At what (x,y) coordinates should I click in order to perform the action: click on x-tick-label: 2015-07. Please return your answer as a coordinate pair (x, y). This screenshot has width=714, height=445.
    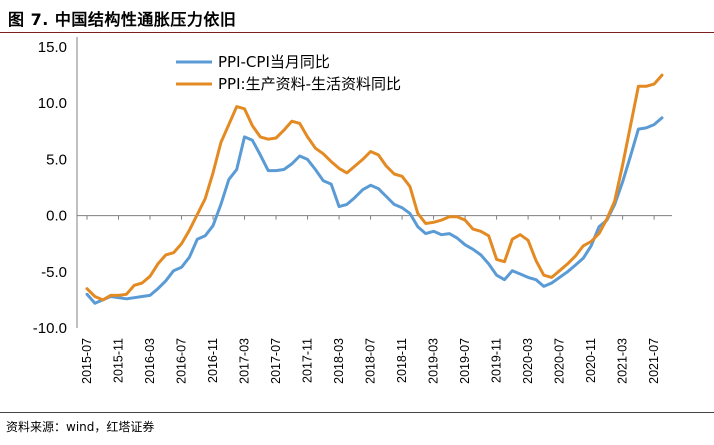
    Looking at the image, I should click on (87, 361).